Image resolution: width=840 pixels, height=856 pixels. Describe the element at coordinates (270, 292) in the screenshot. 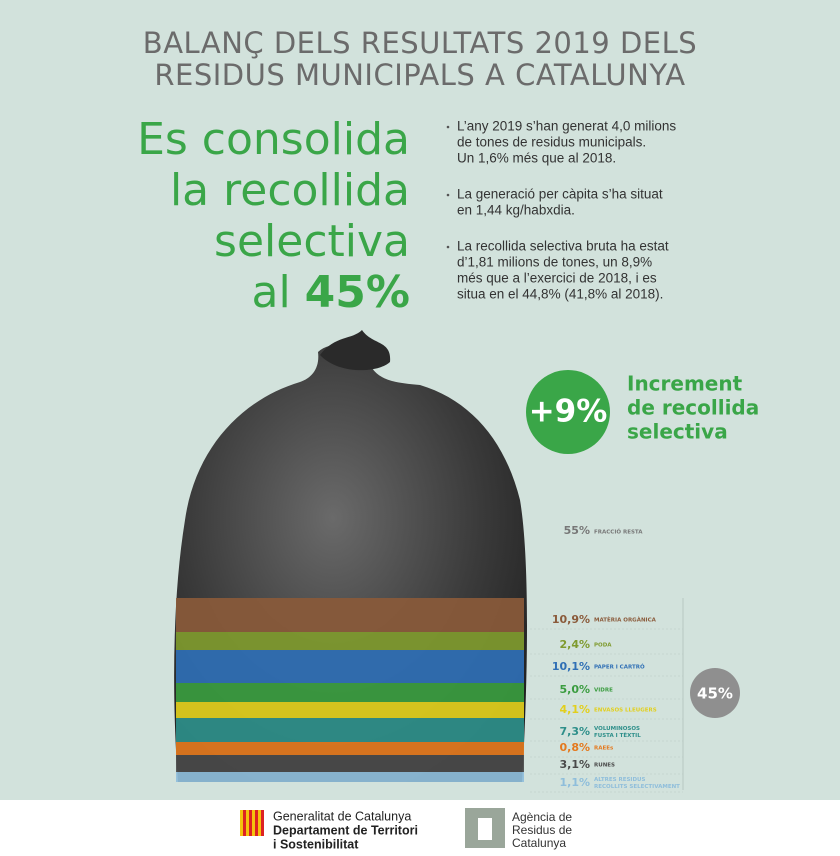

I see `headline-prefix: al` at that location.